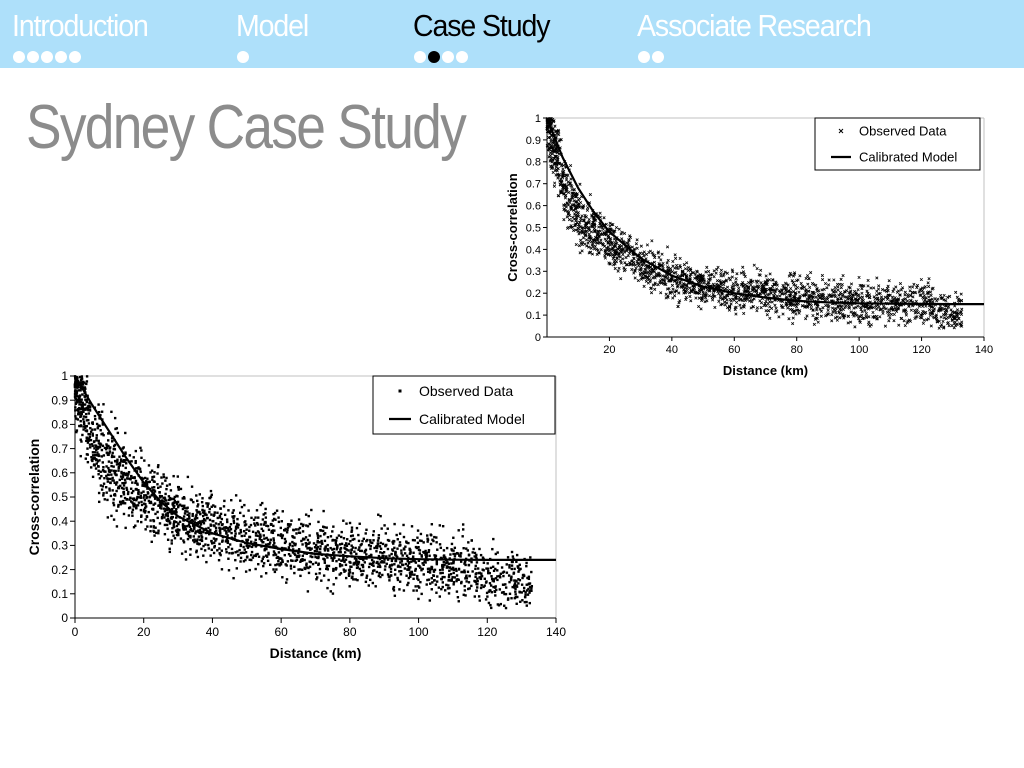  I want to click on current-slide-dot, so click(434, 57).